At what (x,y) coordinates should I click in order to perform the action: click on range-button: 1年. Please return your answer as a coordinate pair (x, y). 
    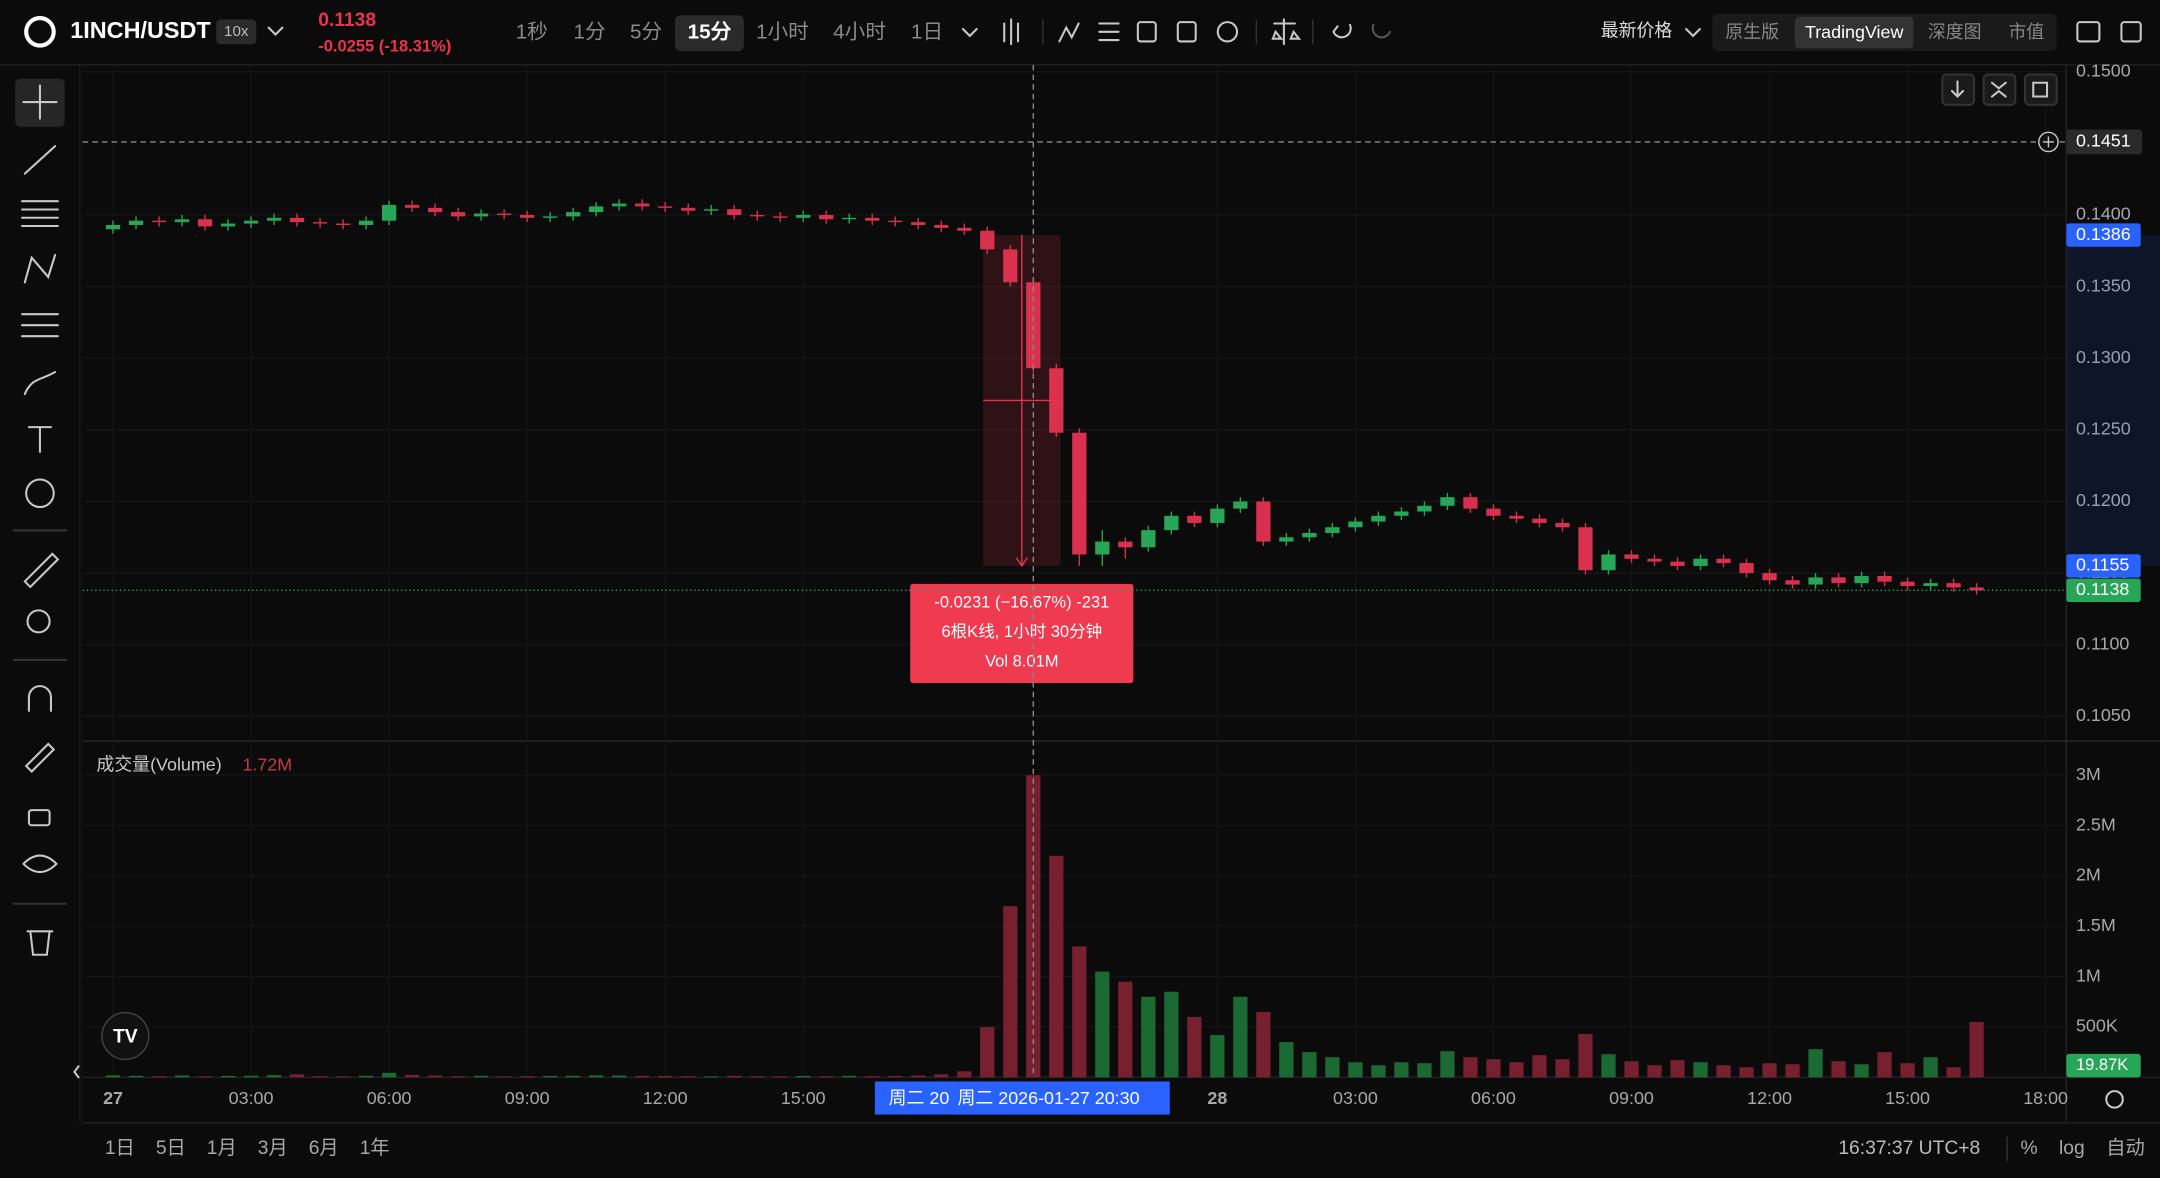
    Looking at the image, I should click on (375, 1148).